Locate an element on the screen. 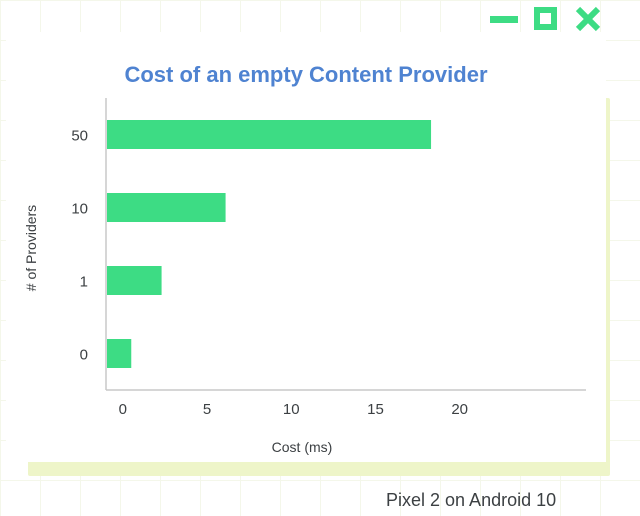  window-controls is located at coordinates (546, 19).